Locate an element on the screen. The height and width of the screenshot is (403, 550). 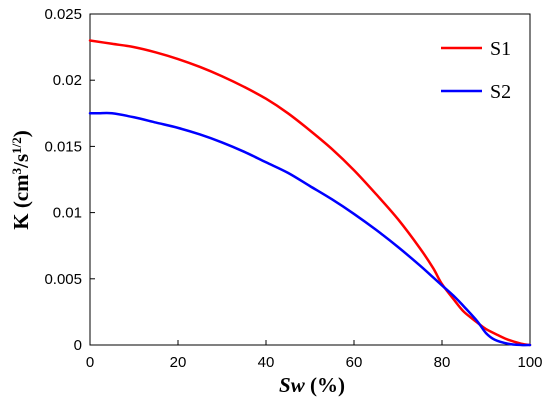
y-tick-label: 0.005 is located at coordinates (63, 279).